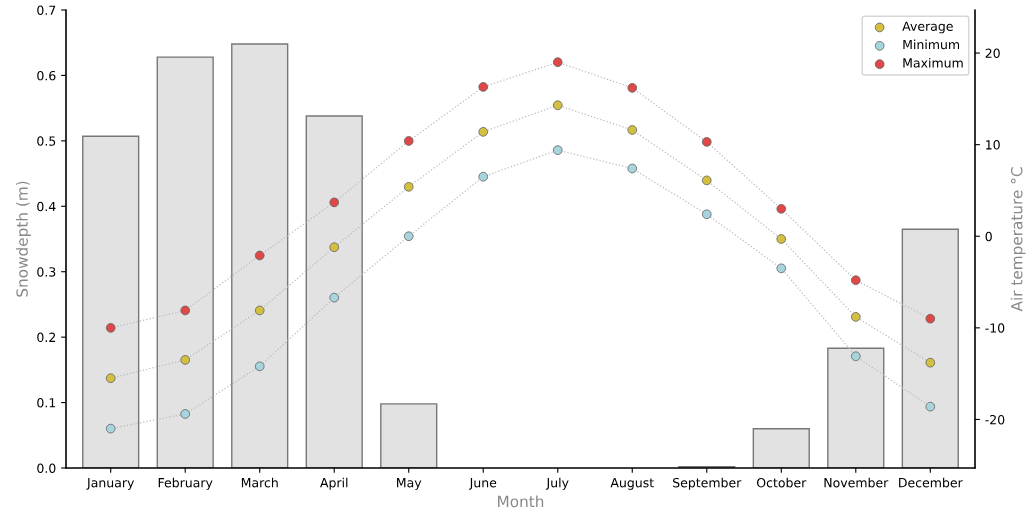 This screenshot has width=1032, height=524. What do you see at coordinates (334, 483) in the screenshot?
I see `x-tick-label: April` at bounding box center [334, 483].